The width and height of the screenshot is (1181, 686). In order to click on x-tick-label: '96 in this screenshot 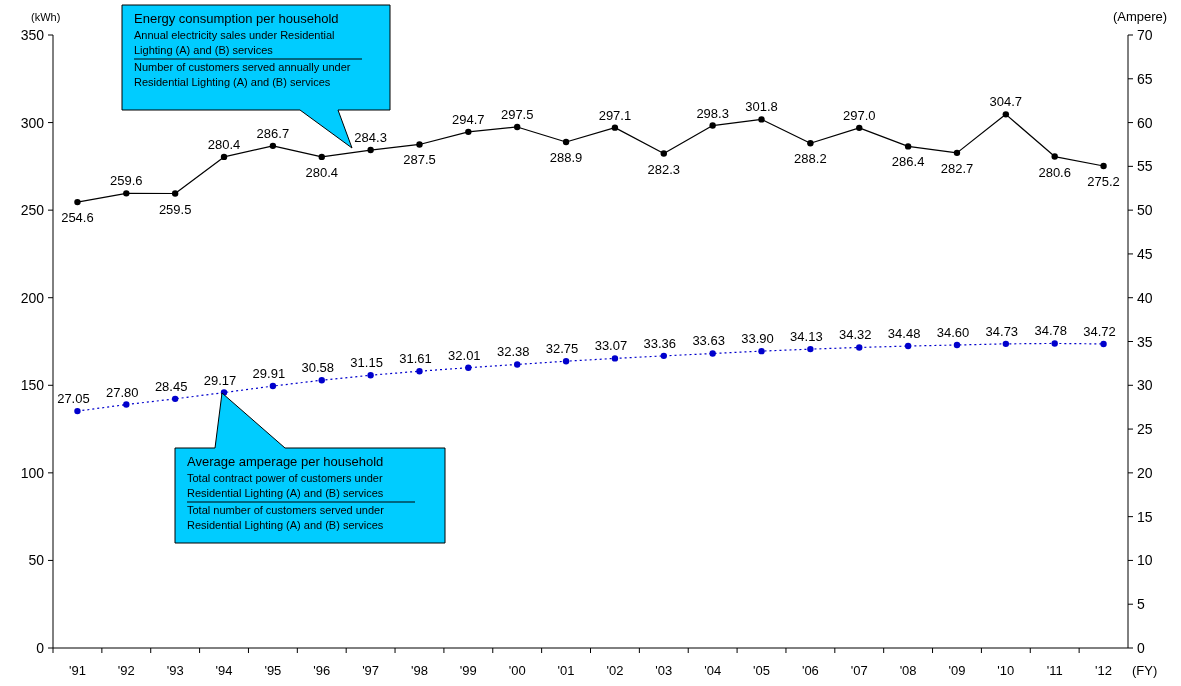, I will do `click(322, 670)`.